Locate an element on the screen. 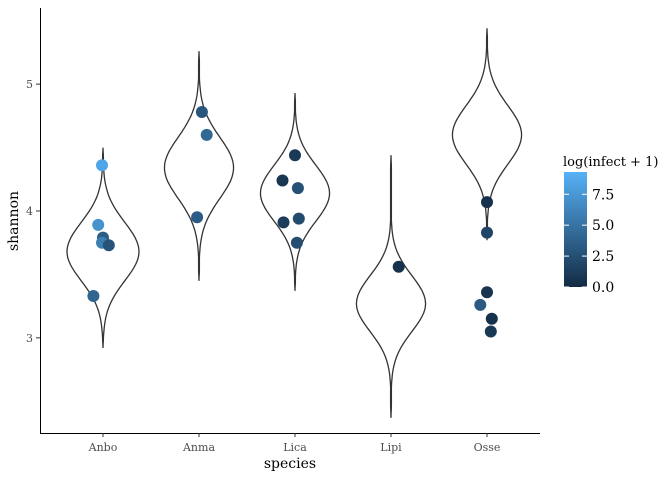 Image resolution: width=672 pixels, height=480 pixels. colorbar-tick-label: 5.0 is located at coordinates (603, 226).